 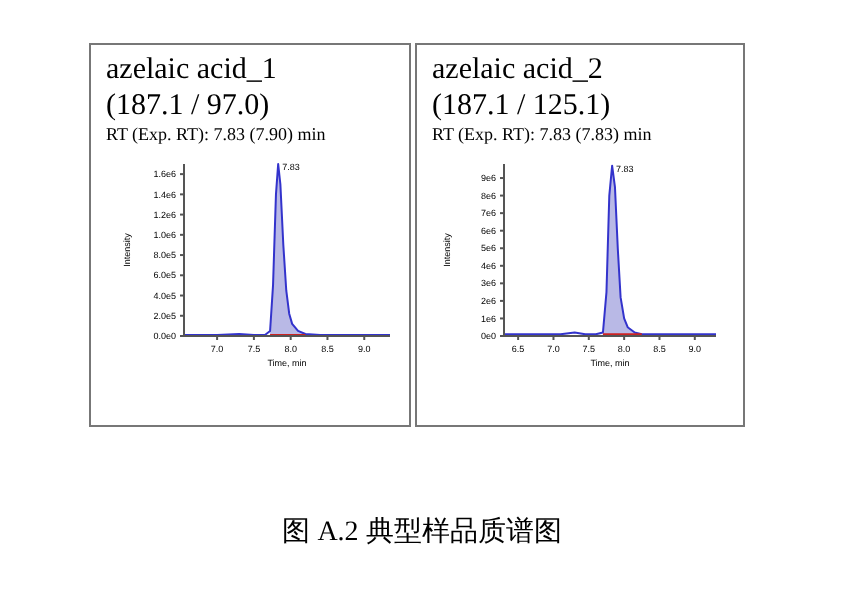 What do you see at coordinates (542, 134) in the screenshot?
I see `text: RT (Exp. RT): 7.83 (7.83) min` at bounding box center [542, 134].